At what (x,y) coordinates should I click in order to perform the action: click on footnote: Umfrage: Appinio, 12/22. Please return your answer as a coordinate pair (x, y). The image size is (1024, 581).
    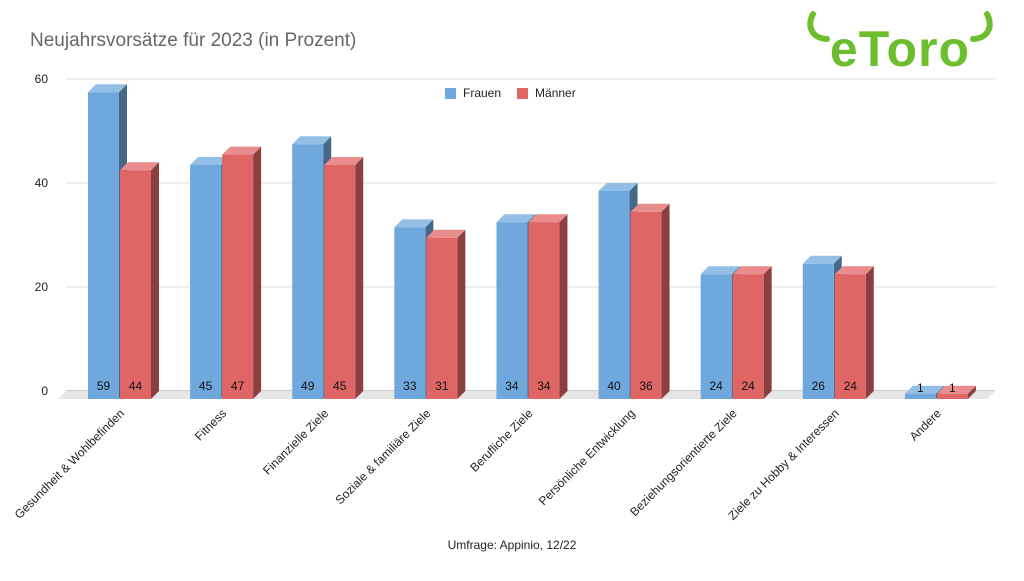
    Looking at the image, I should click on (512, 545).